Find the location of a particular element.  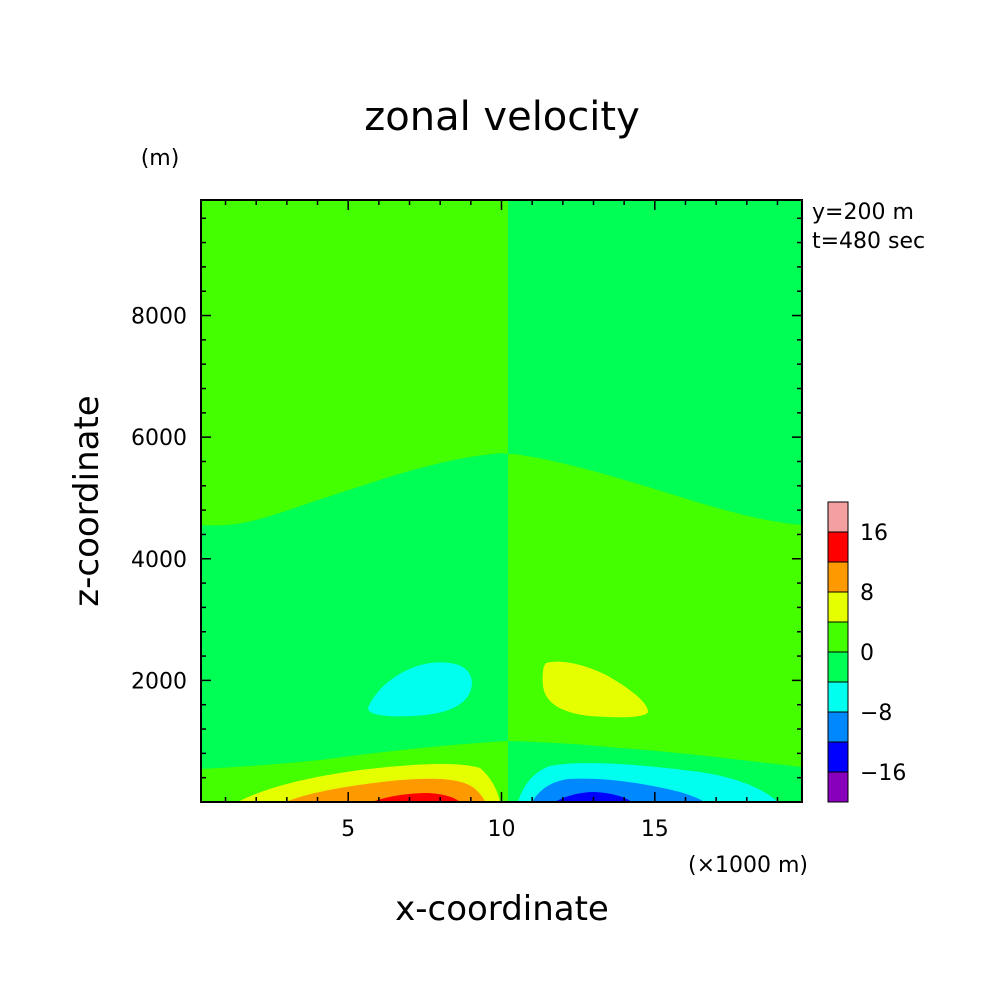

x-unit-label: (×1000 m) is located at coordinates (748, 865).